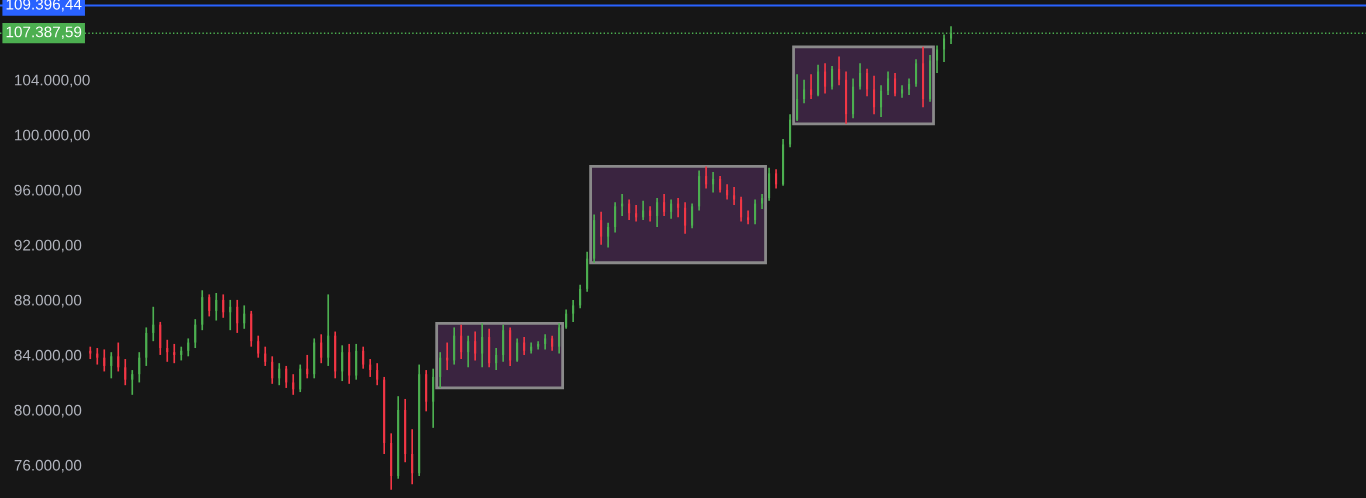 The height and width of the screenshot is (498, 1366). What do you see at coordinates (52, 81) in the screenshot?
I see `y-tick-label: 104.000,00` at bounding box center [52, 81].